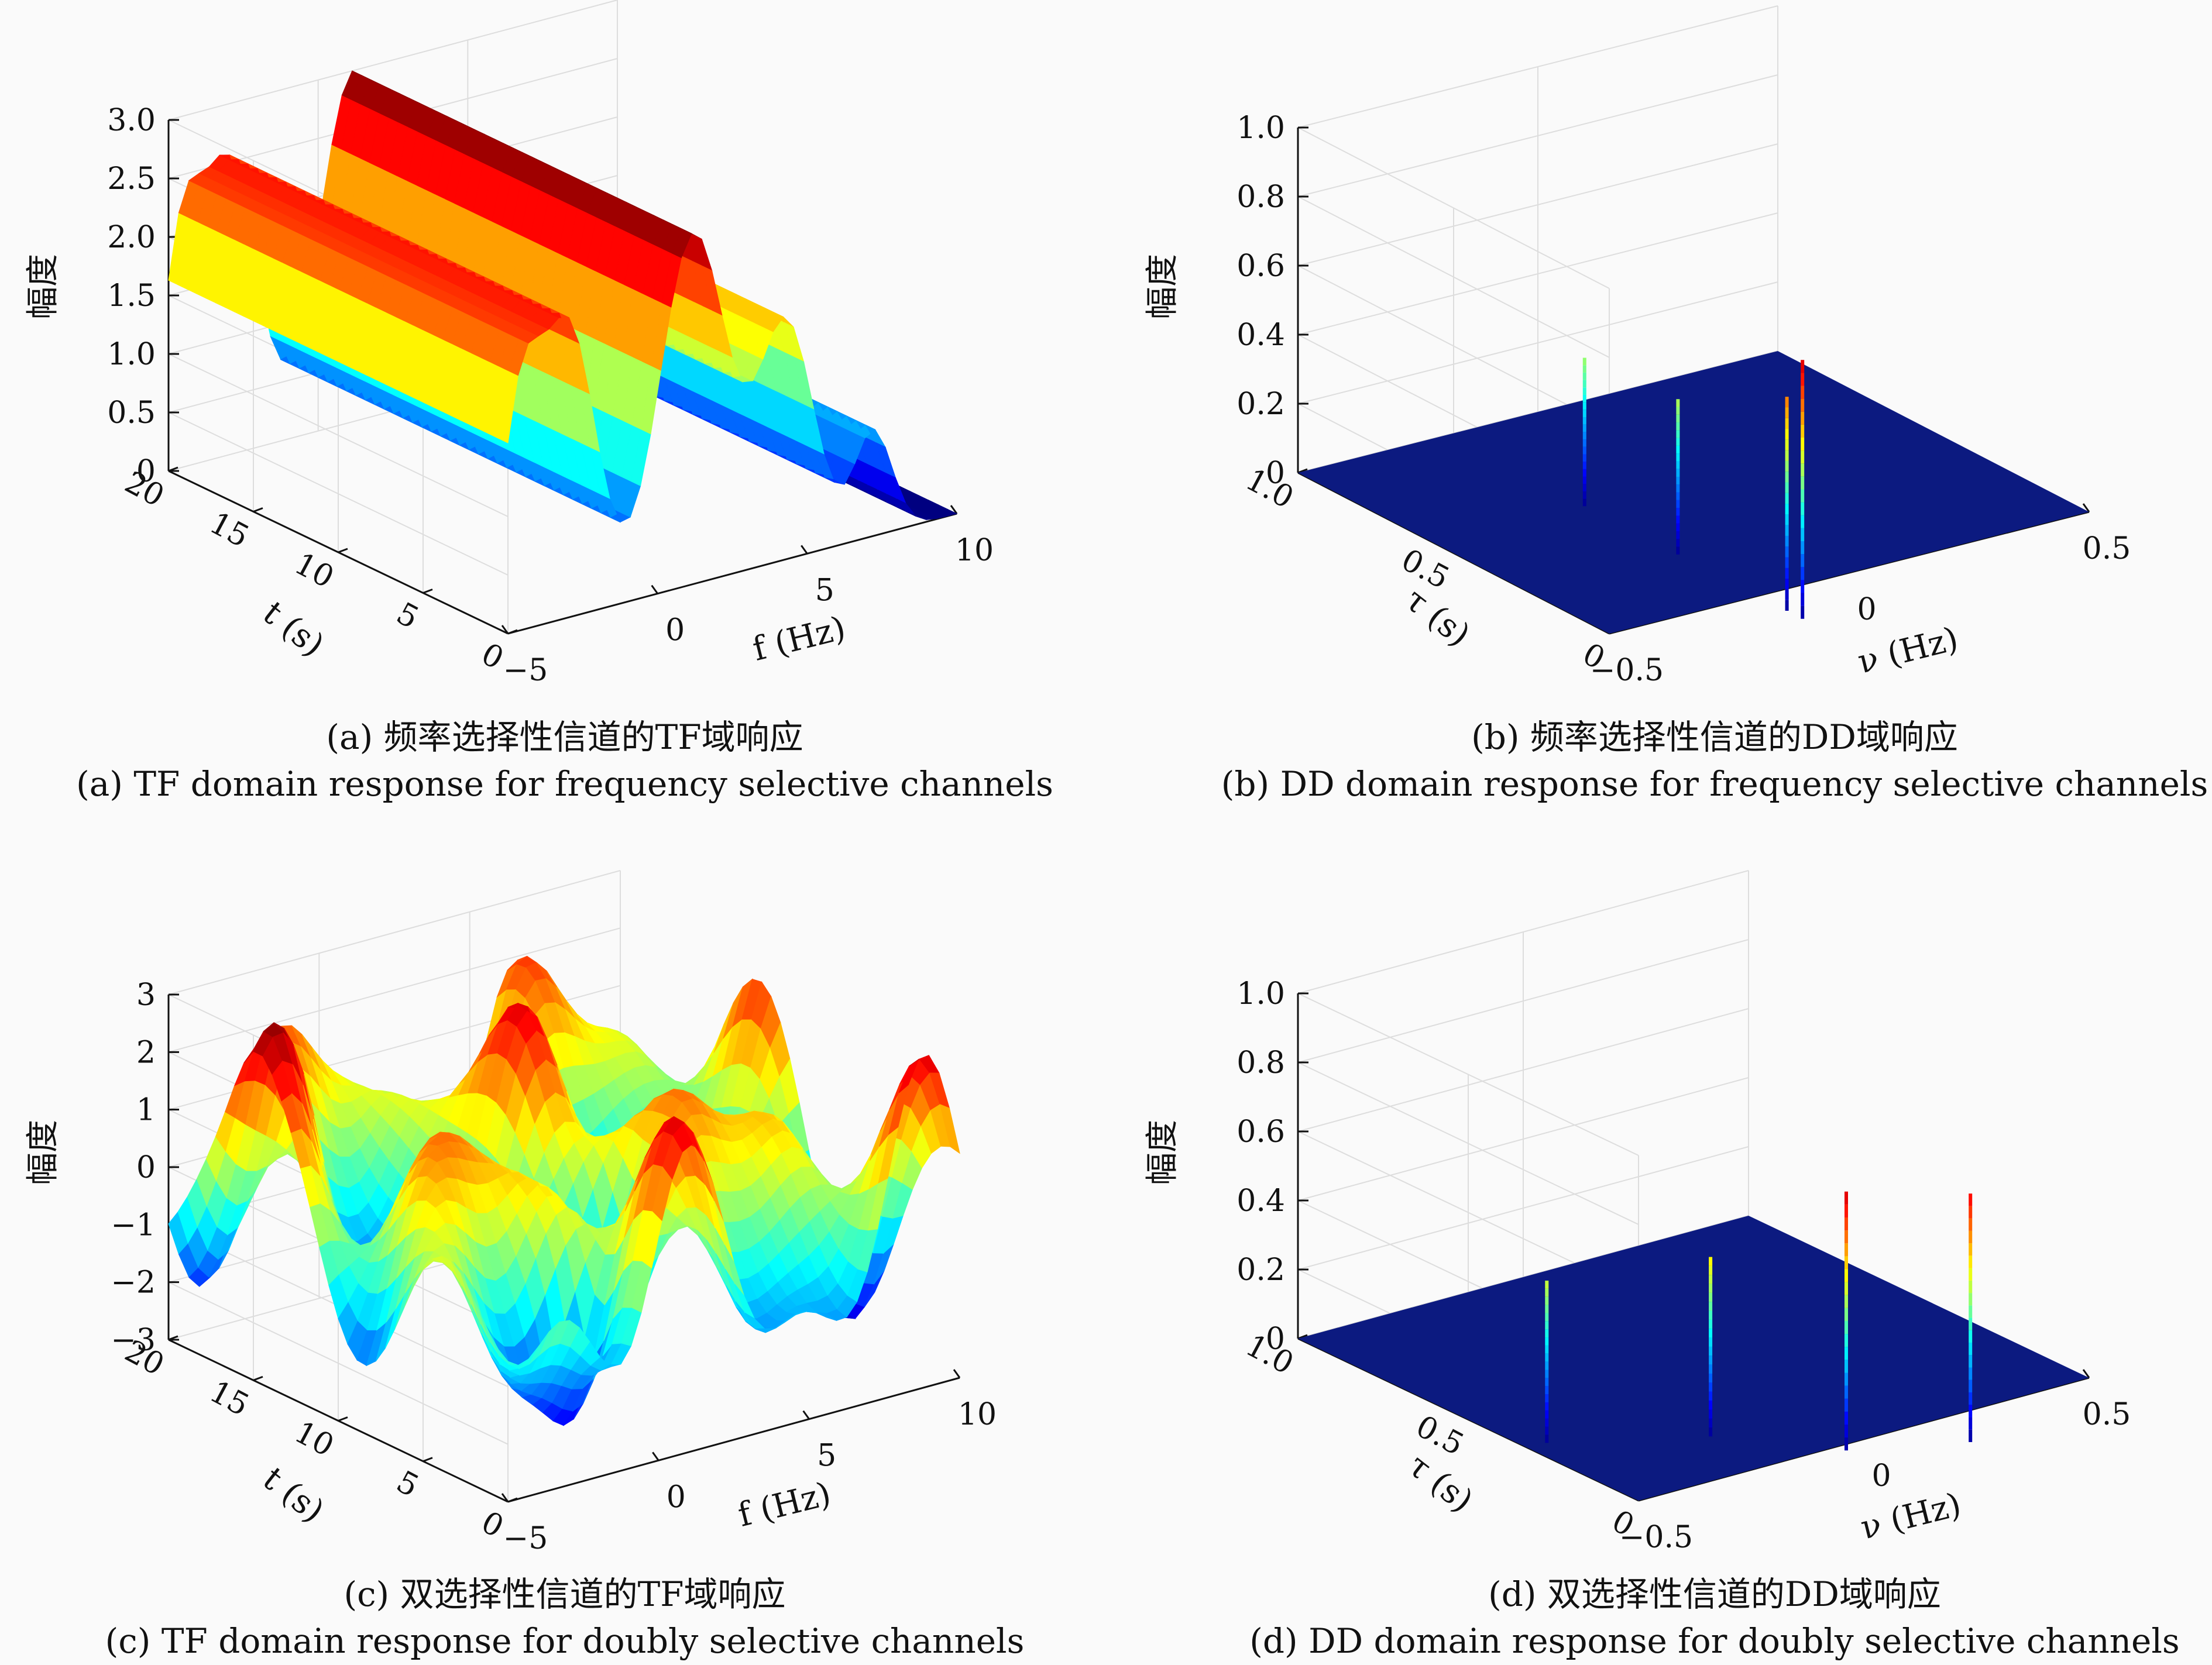 The width and height of the screenshot is (2212, 1665). What do you see at coordinates (131, 296) in the screenshot?
I see `z-tick-label: 1.5` at bounding box center [131, 296].